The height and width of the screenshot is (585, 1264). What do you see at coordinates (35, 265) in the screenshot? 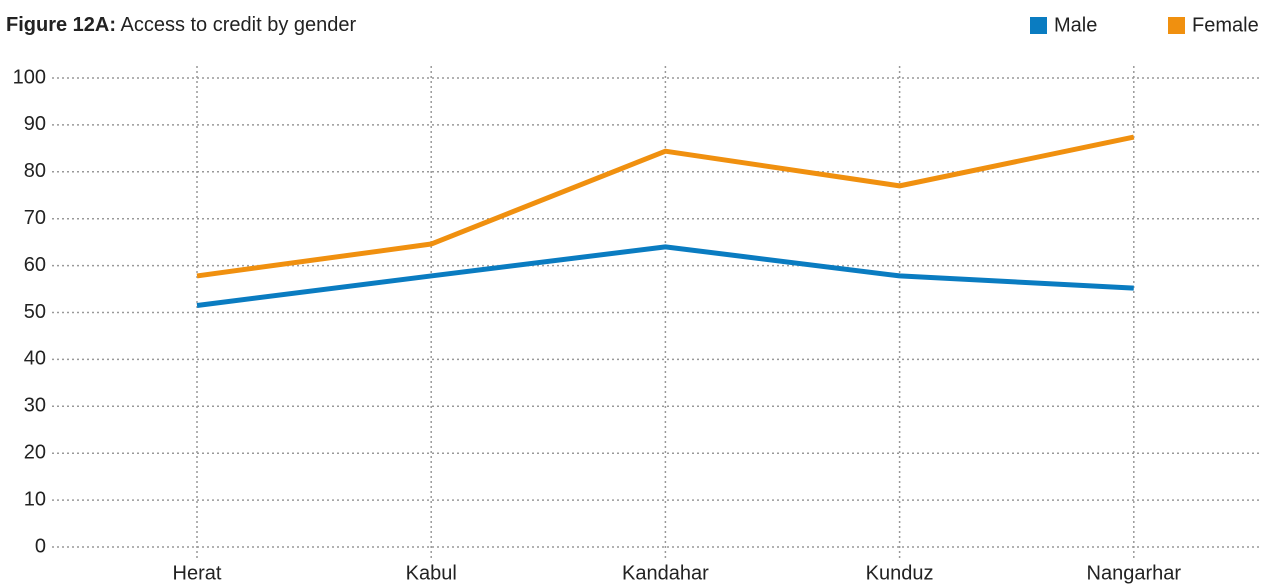
I see `y-tick-label: 60` at bounding box center [35, 265].